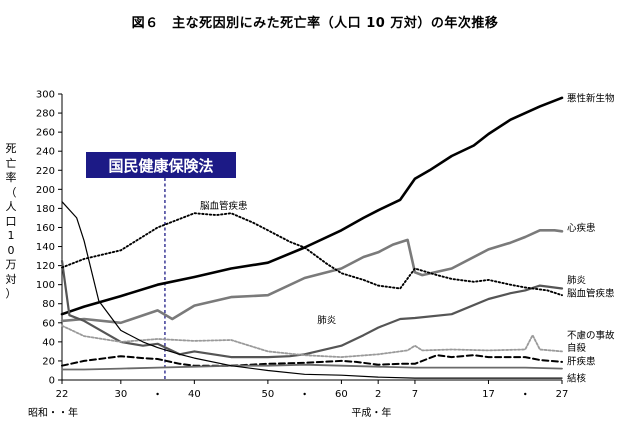  What do you see at coordinates (415, 394) in the screenshot?
I see `x-tick-label: 7` at bounding box center [415, 394].